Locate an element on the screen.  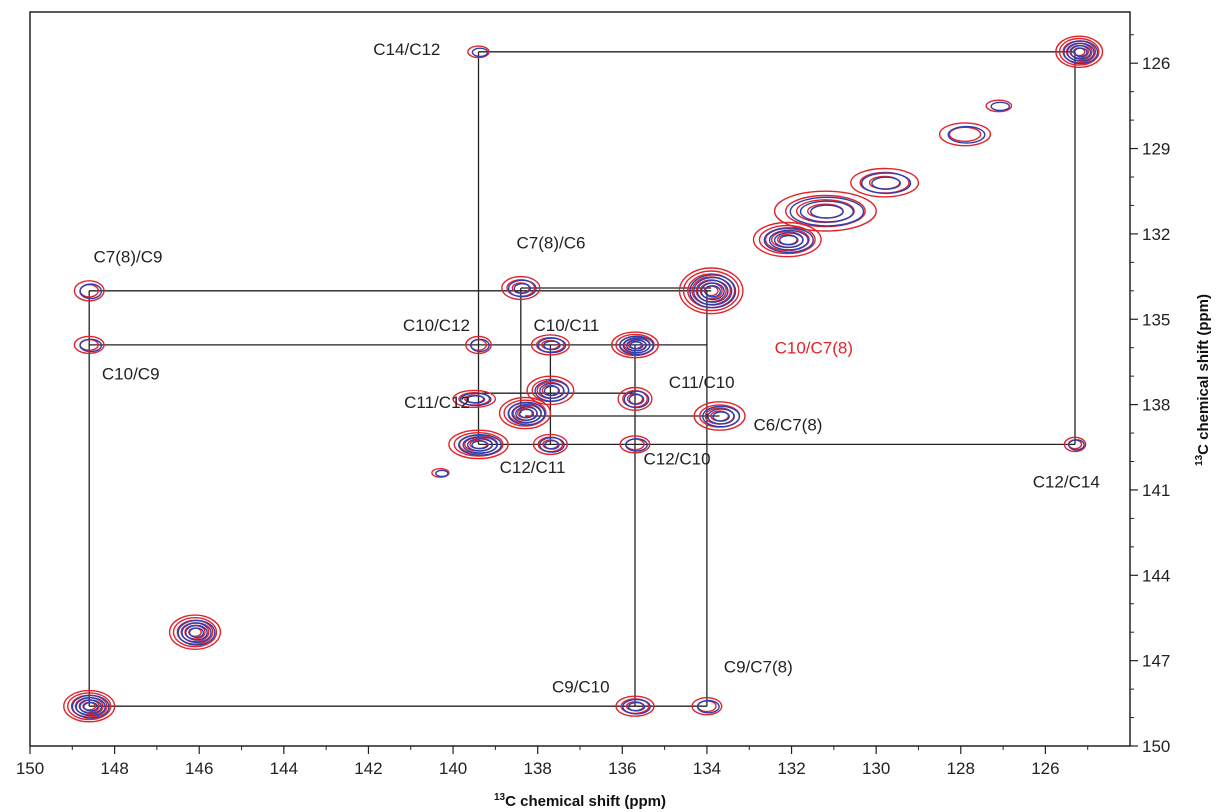
y-tick-label-4: 138 is located at coordinates (1156, 405).